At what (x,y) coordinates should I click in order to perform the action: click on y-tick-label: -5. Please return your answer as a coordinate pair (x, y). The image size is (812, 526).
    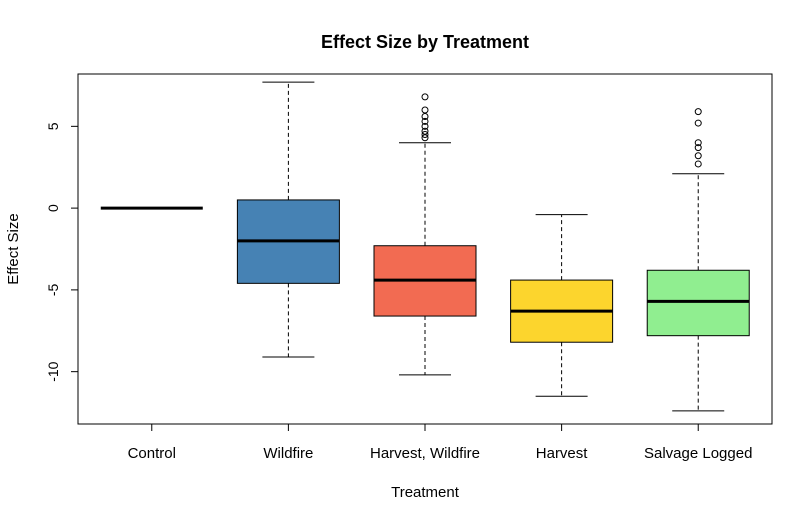
    Looking at the image, I should click on (53, 289).